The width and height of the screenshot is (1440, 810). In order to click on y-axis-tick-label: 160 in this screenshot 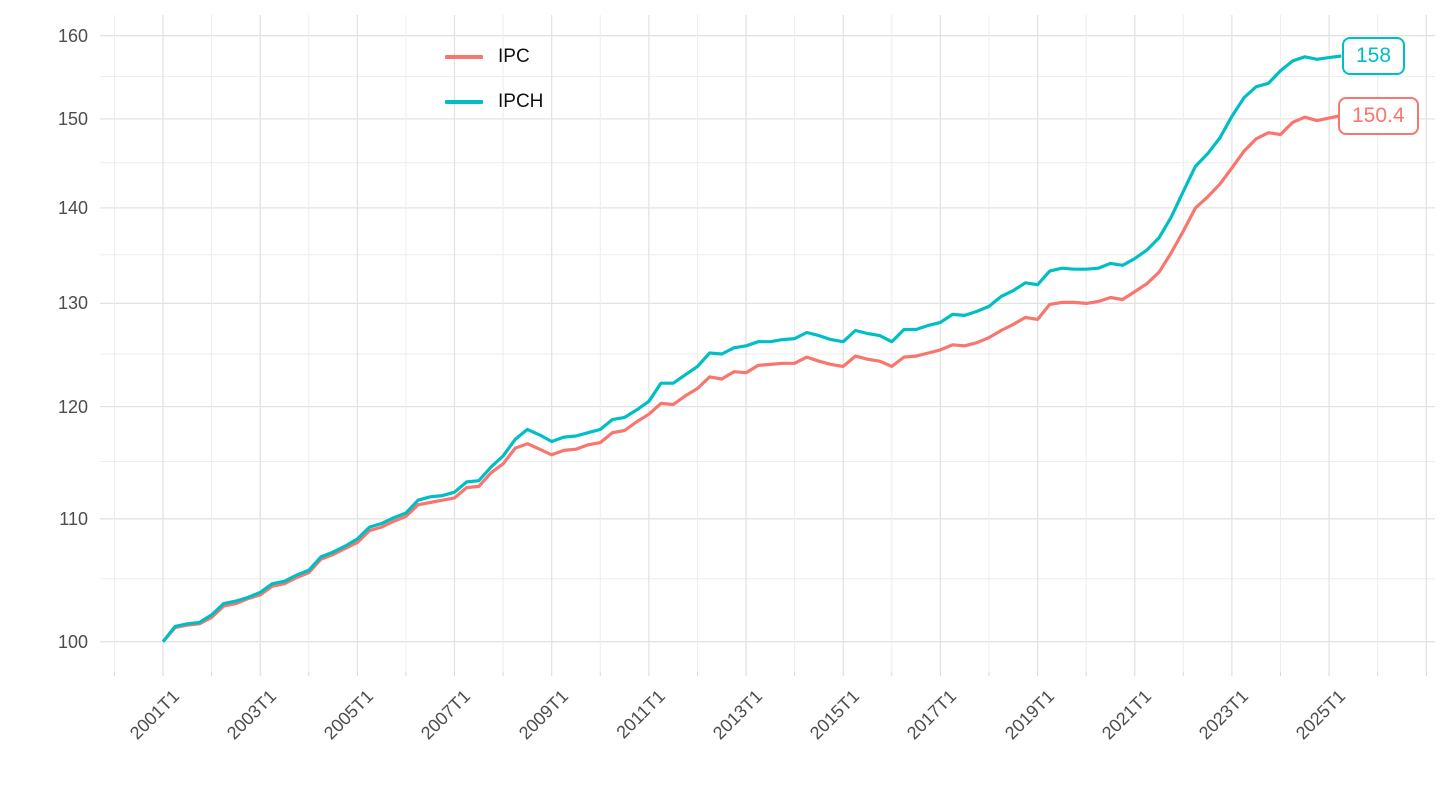, I will do `click(72, 35)`.